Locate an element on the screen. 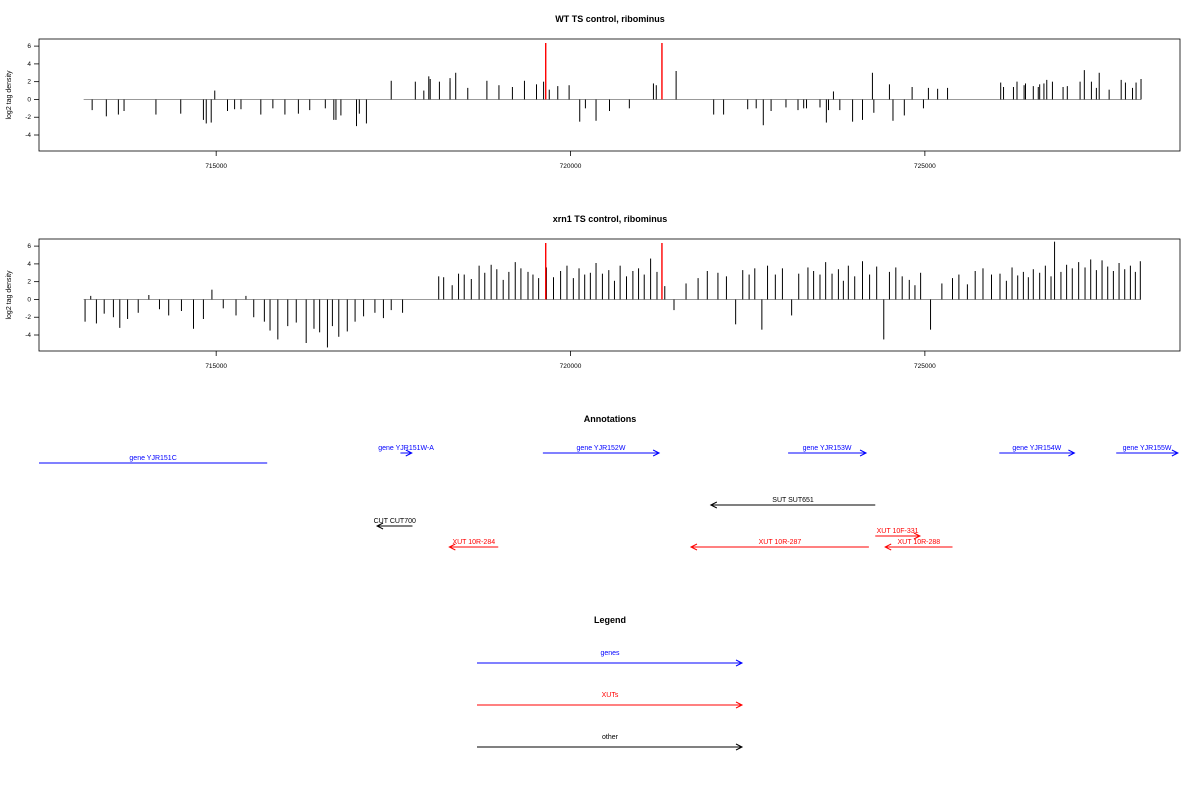 The image size is (1200, 800). chart-marks: -4 -2 0 2 4 6 715000 720000 725000 is located at coordinates (583, 106).